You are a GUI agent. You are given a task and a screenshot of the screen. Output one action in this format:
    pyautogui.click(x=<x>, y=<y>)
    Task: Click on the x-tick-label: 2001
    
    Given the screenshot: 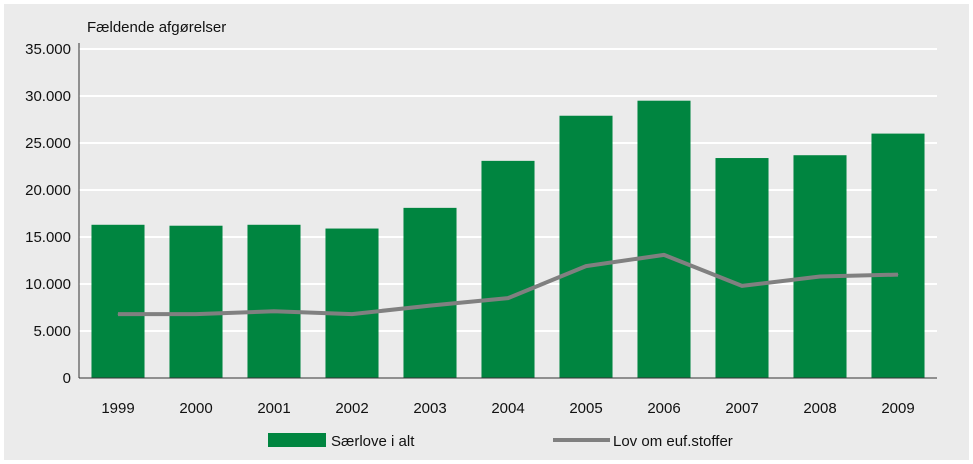 What is the action you would take?
    pyautogui.click(x=273, y=408)
    